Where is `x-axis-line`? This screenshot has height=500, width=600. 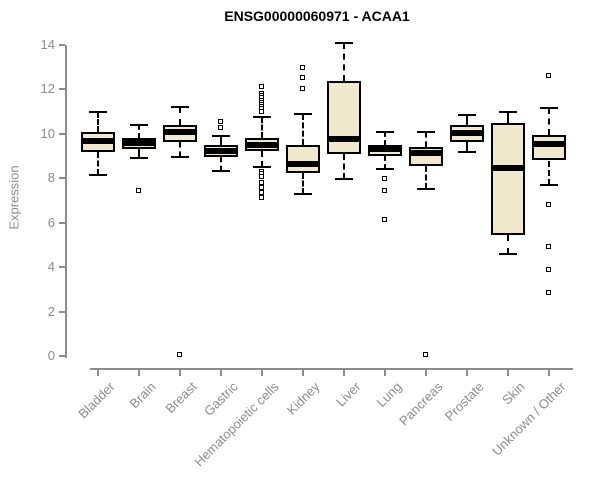 x-axis-line is located at coordinates (331, 369).